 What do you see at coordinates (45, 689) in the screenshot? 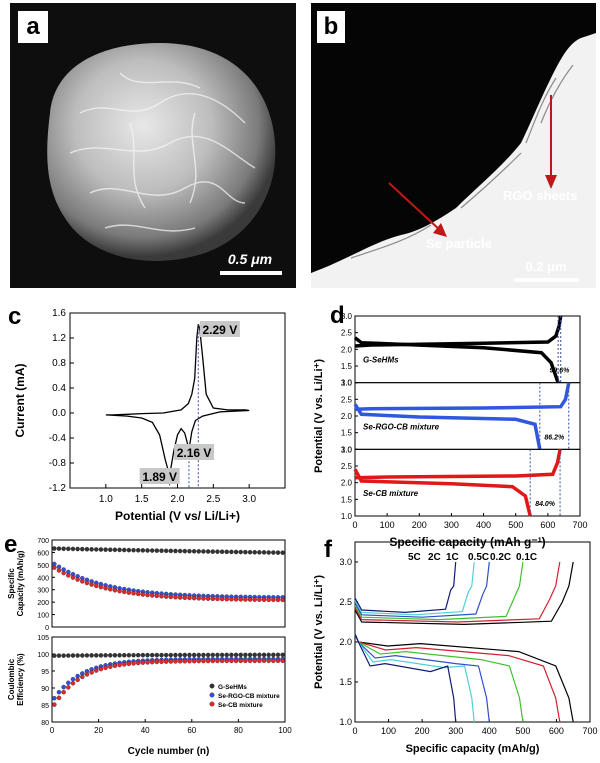
I see `y-tick-label: 90` at bounding box center [45, 689].